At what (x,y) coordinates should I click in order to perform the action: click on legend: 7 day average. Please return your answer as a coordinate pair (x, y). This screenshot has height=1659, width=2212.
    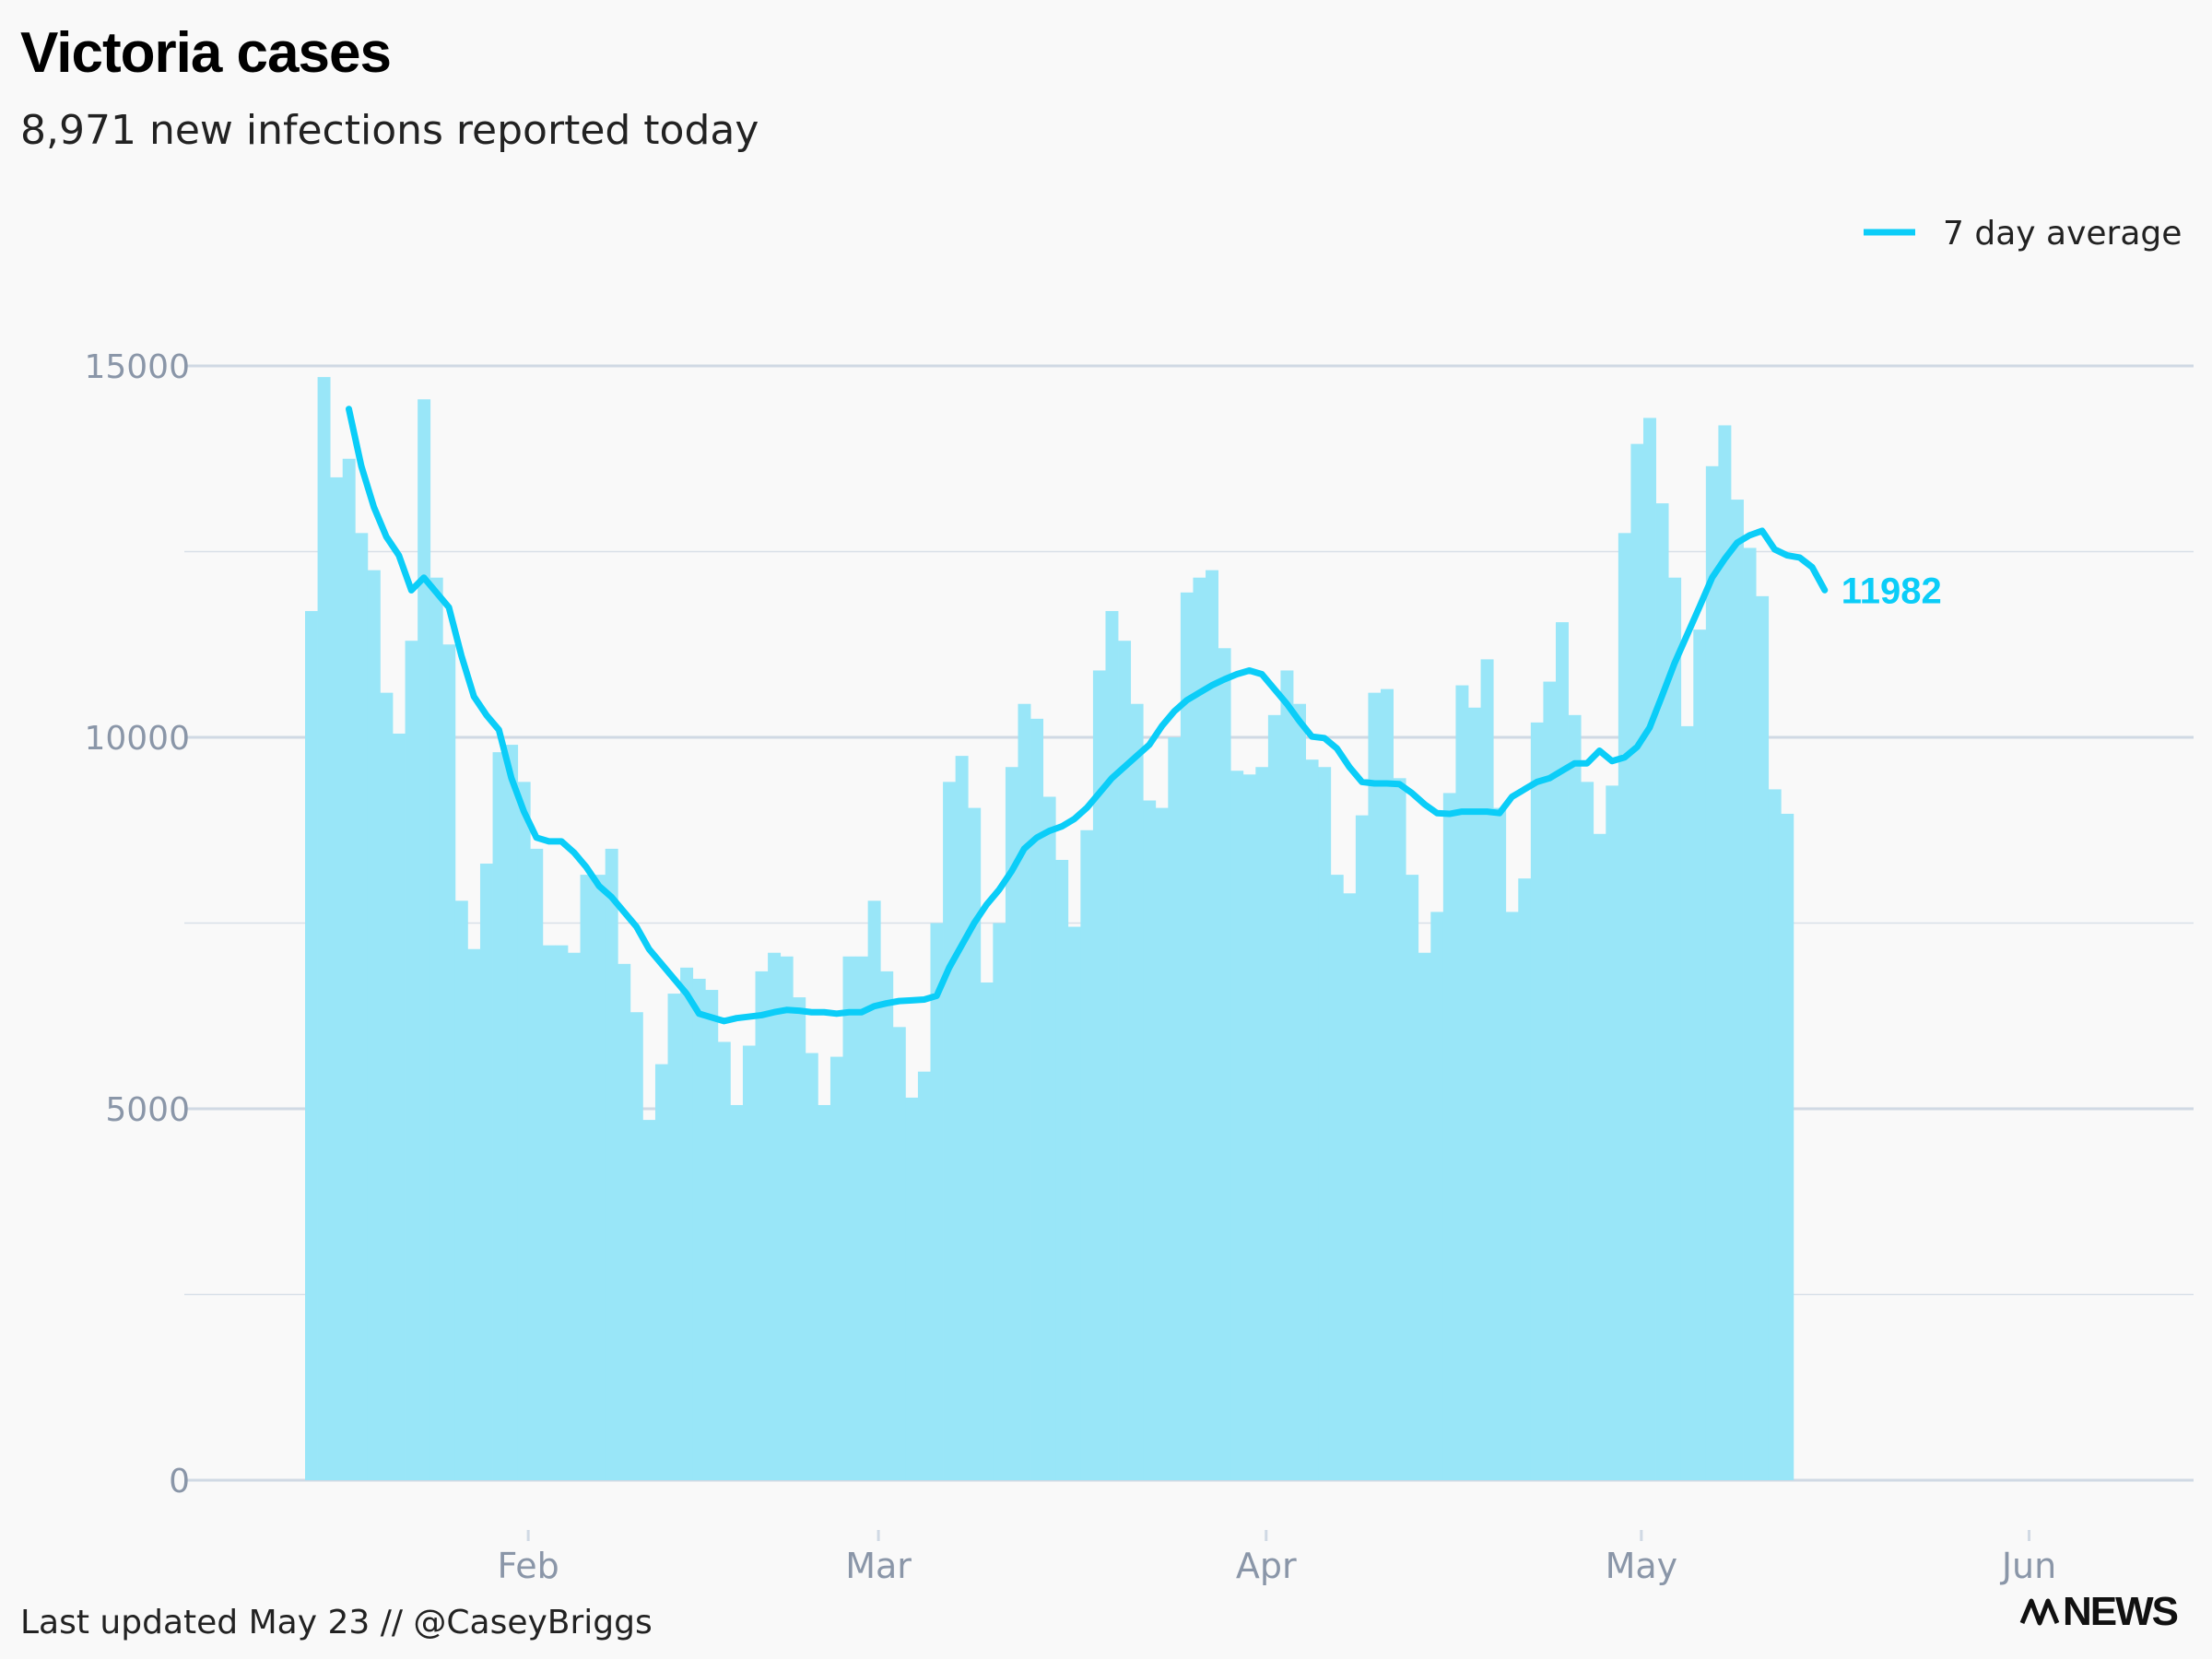
    Looking at the image, I should click on (2023, 234).